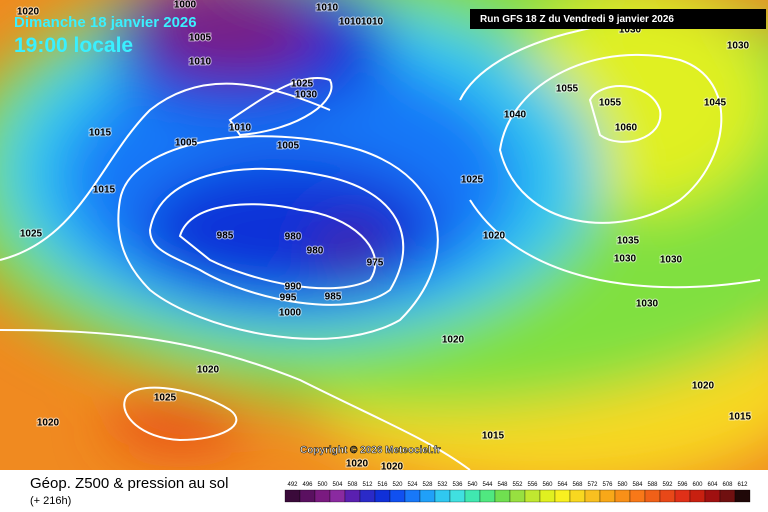 The image size is (768, 512). Describe the element at coordinates (290, 313) in the screenshot. I see `isobar-label: 1000` at that location.